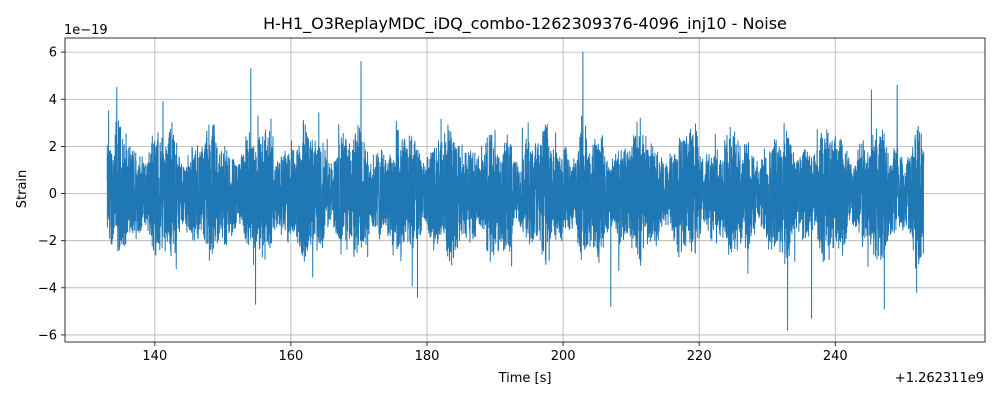 The width and height of the screenshot is (1000, 400). Describe the element at coordinates (53, 53) in the screenshot. I see `y-tick-label: 6` at that location.